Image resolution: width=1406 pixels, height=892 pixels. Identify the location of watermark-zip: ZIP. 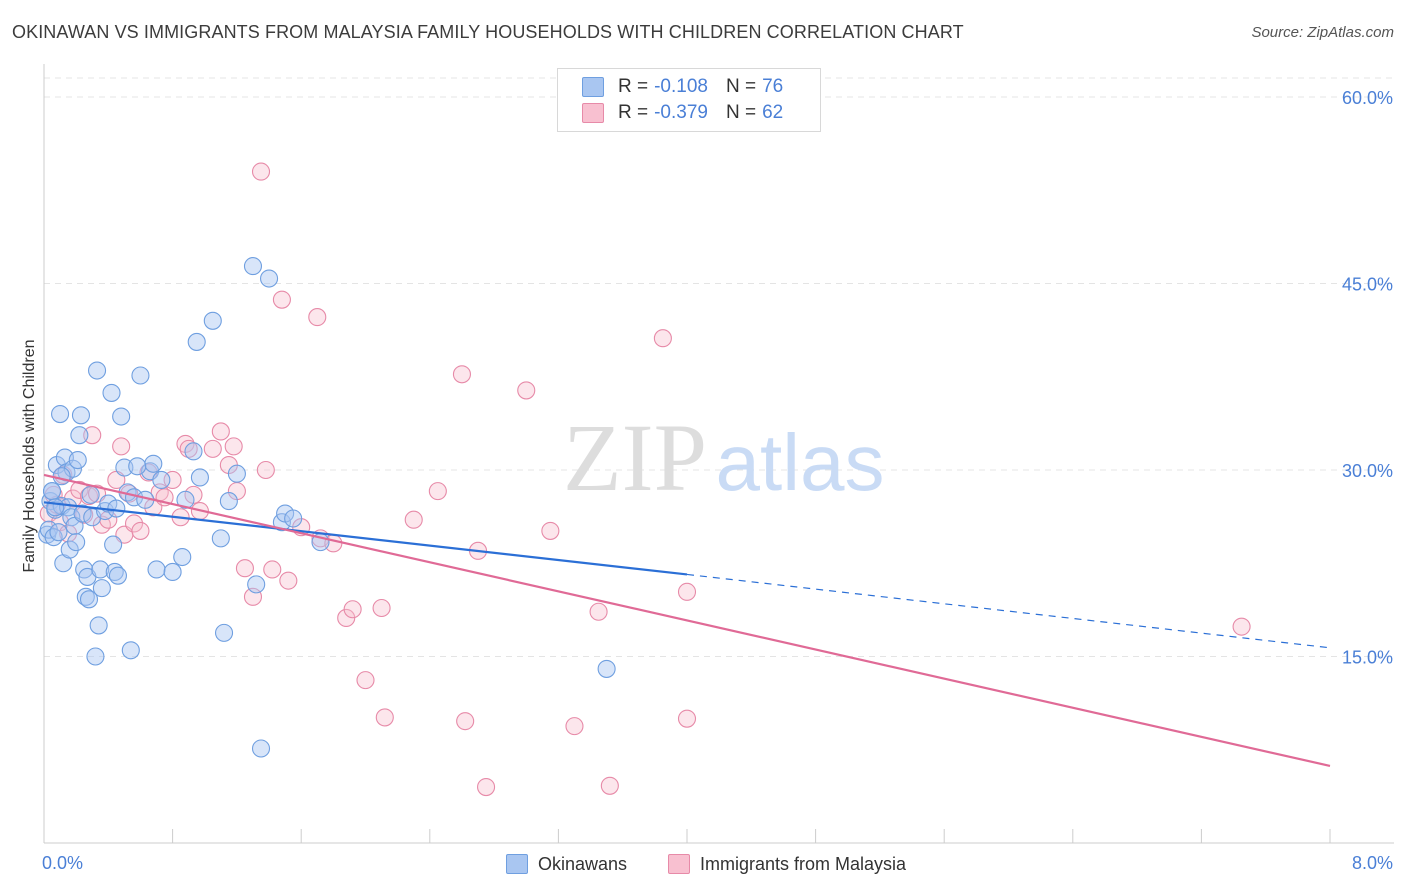
(635, 457).